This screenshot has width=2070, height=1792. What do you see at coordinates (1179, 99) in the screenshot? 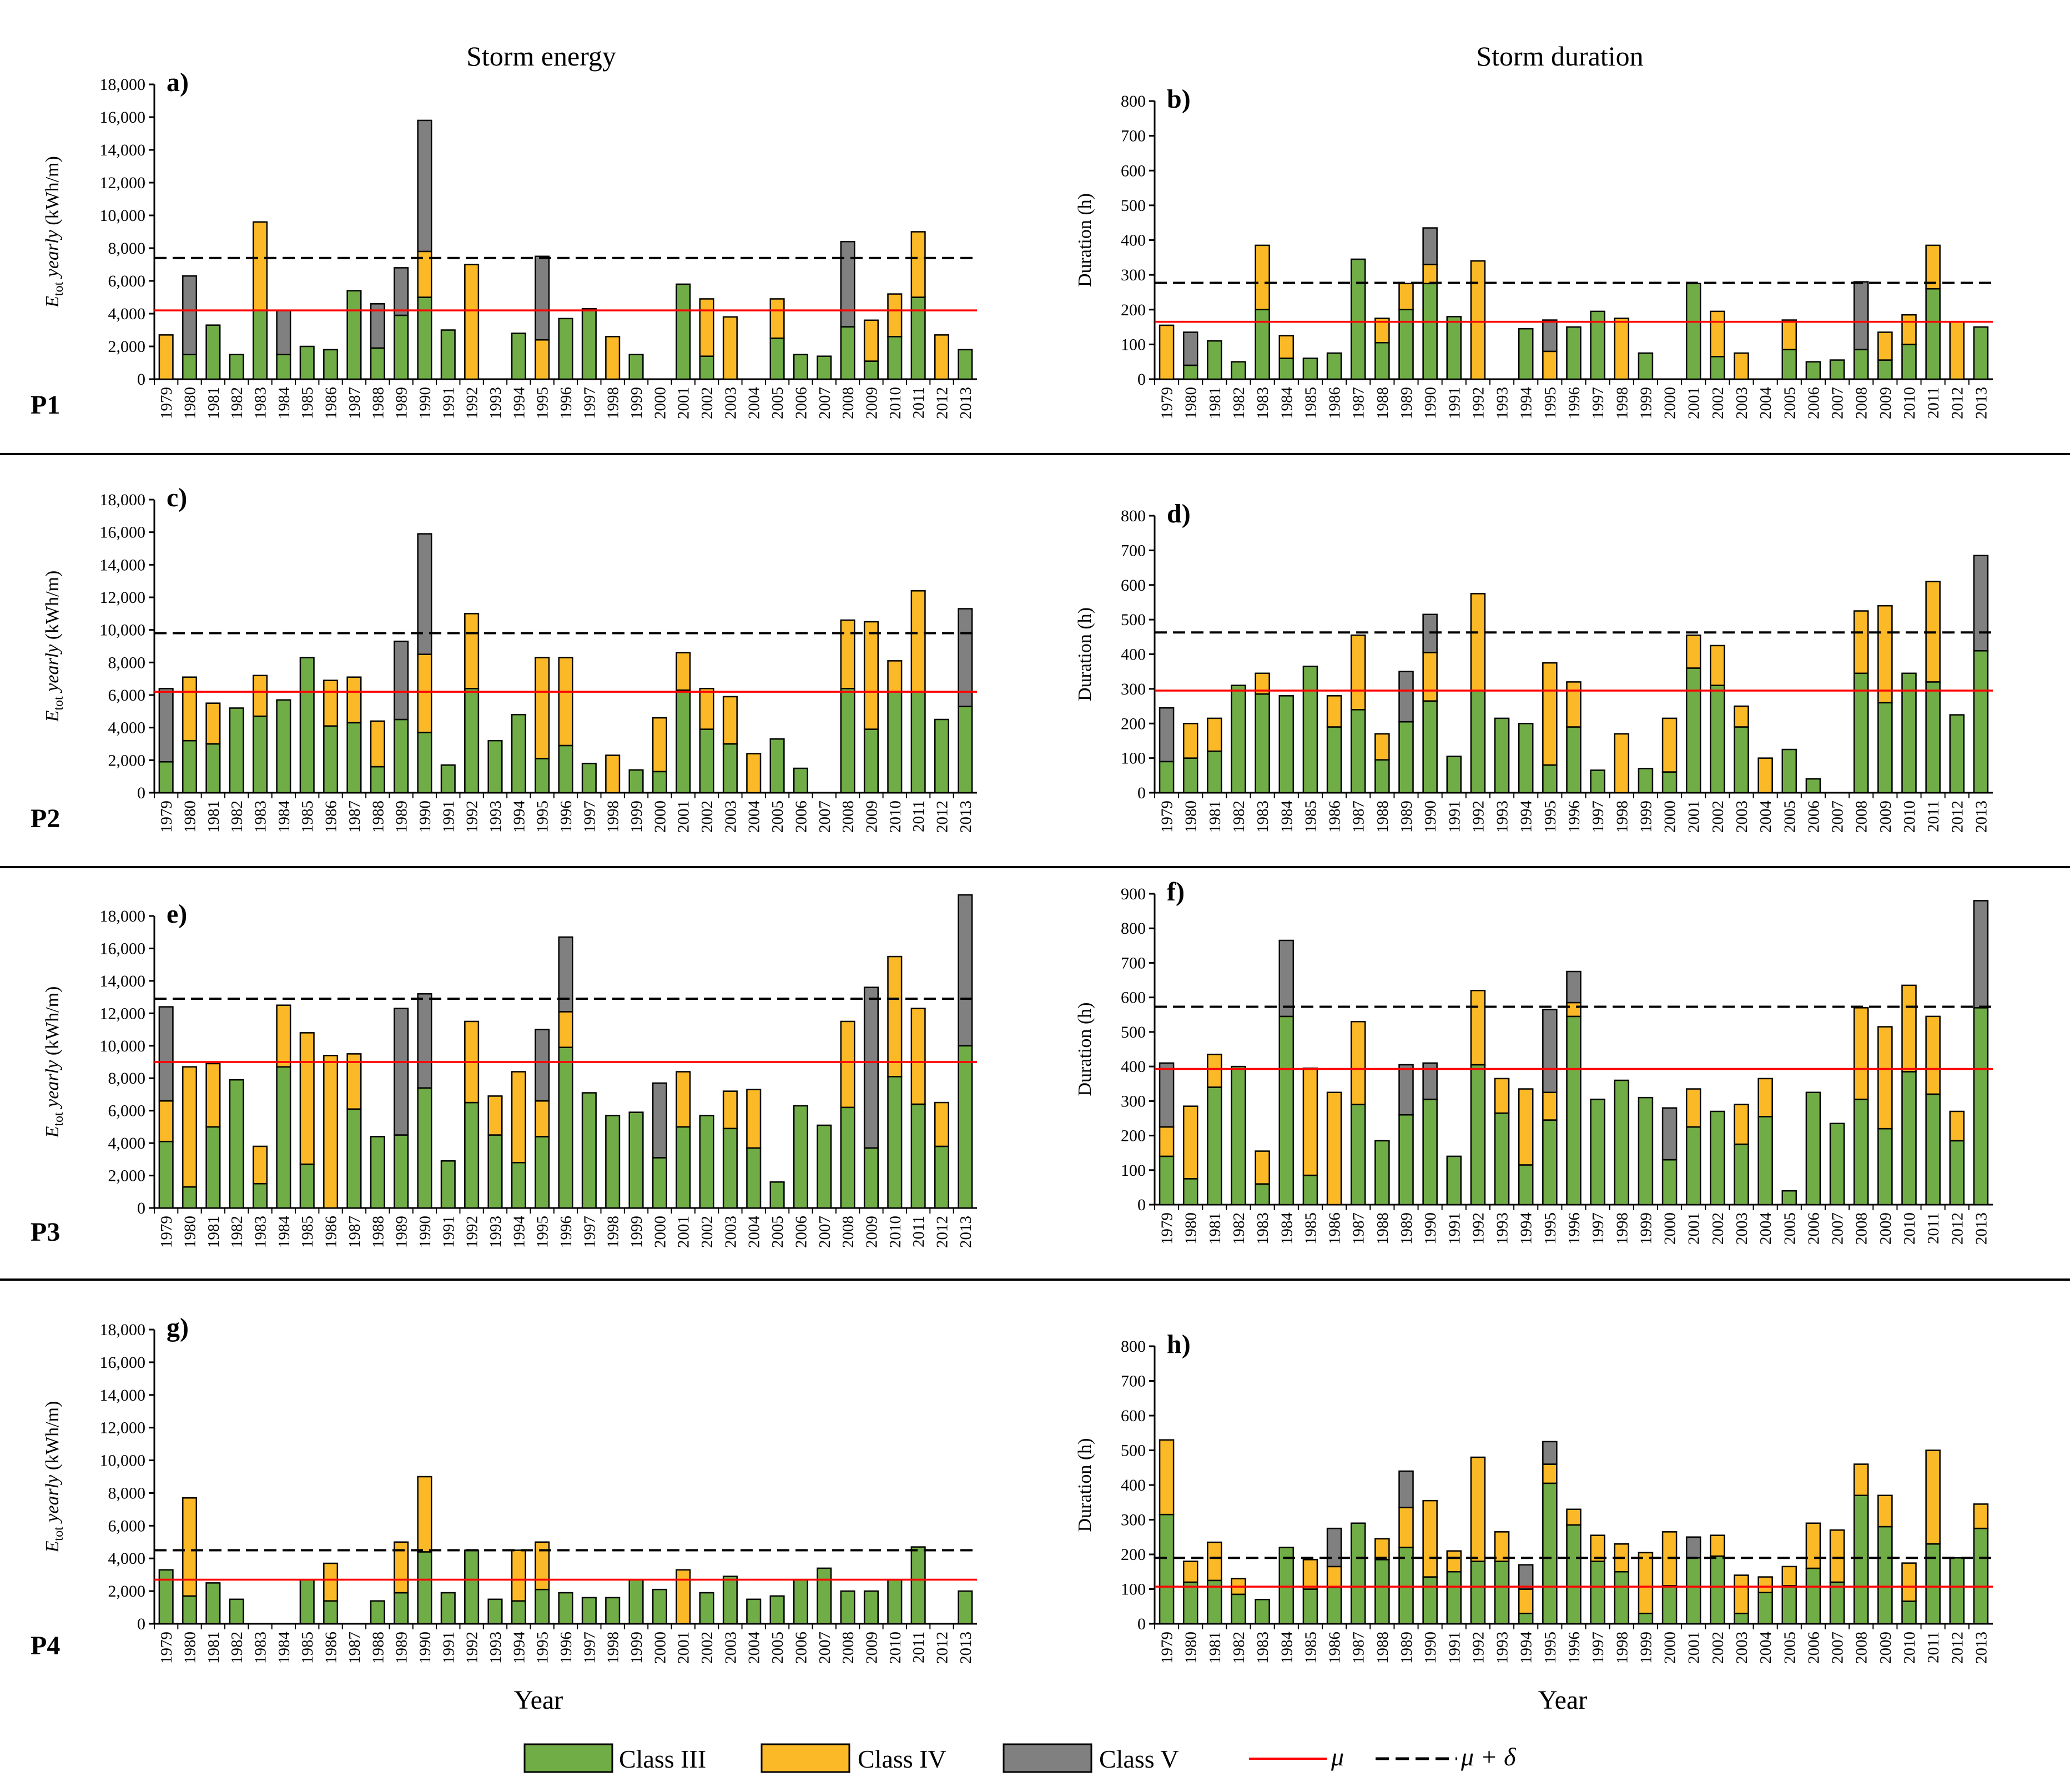
I see `panel-label: b)` at bounding box center [1179, 99].